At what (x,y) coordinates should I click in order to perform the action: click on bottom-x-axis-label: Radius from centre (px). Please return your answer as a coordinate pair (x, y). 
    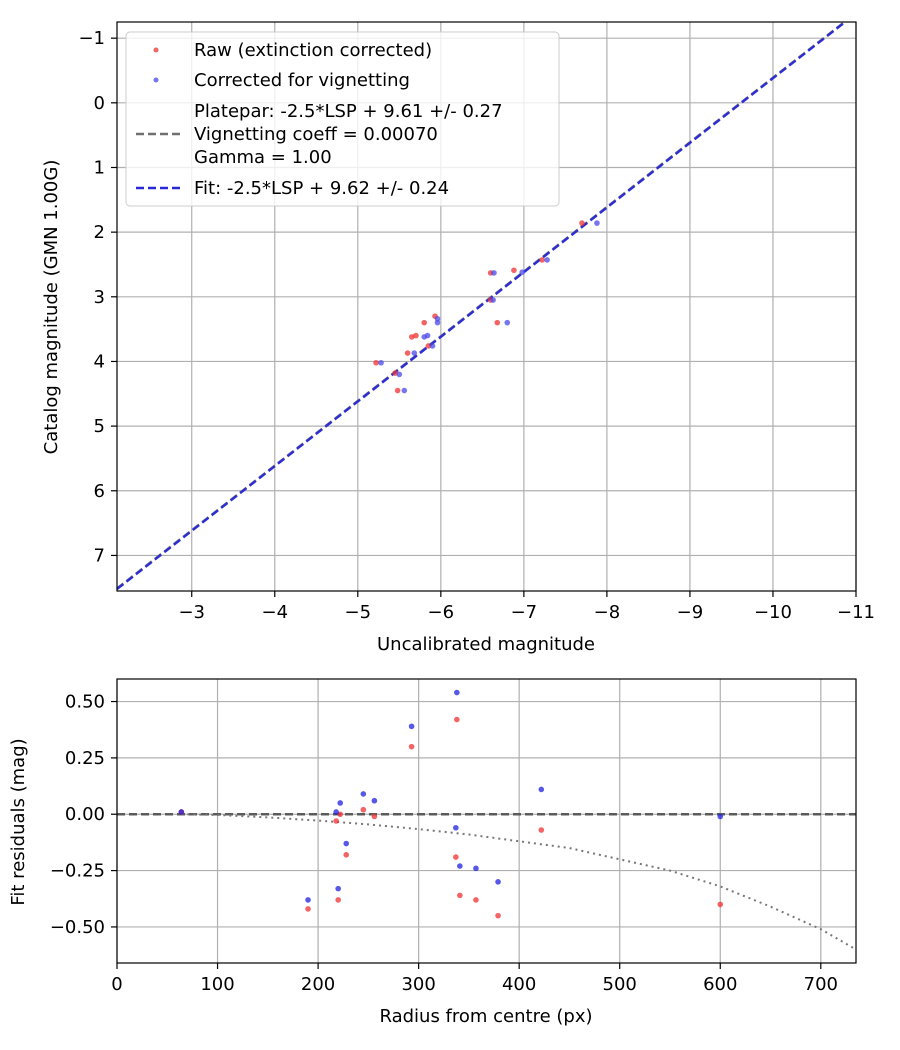
    Looking at the image, I should click on (485, 1016).